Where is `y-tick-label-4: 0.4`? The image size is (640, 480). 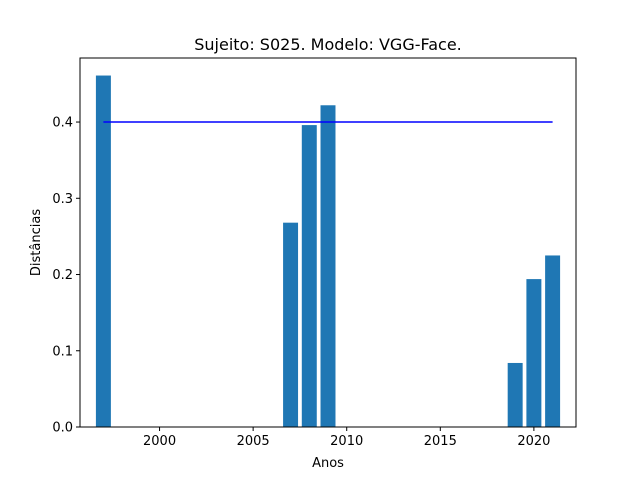 y-tick-label-4: 0.4 is located at coordinates (62, 123).